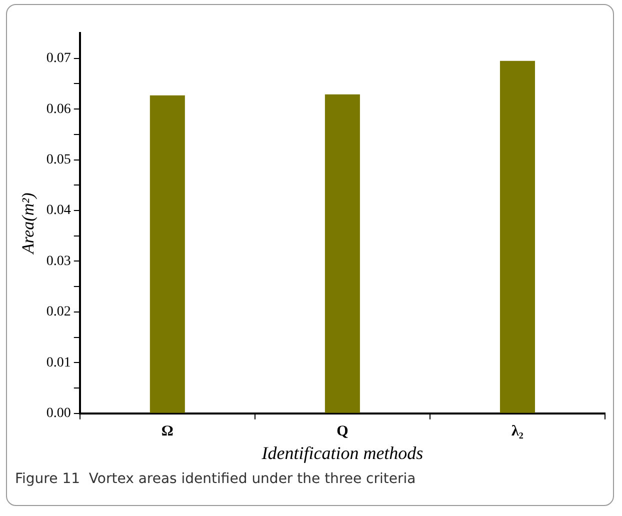 Image resolution: width=622 pixels, height=516 pixels. I want to click on caption: Figure 11 Vortex areas identified under the three criteria, so click(215, 479).